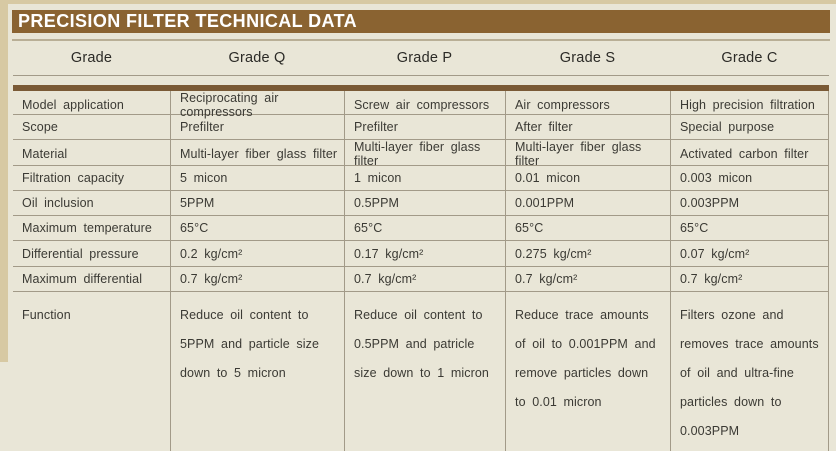  I want to click on cell: Activated carbon filter, so click(749, 154).